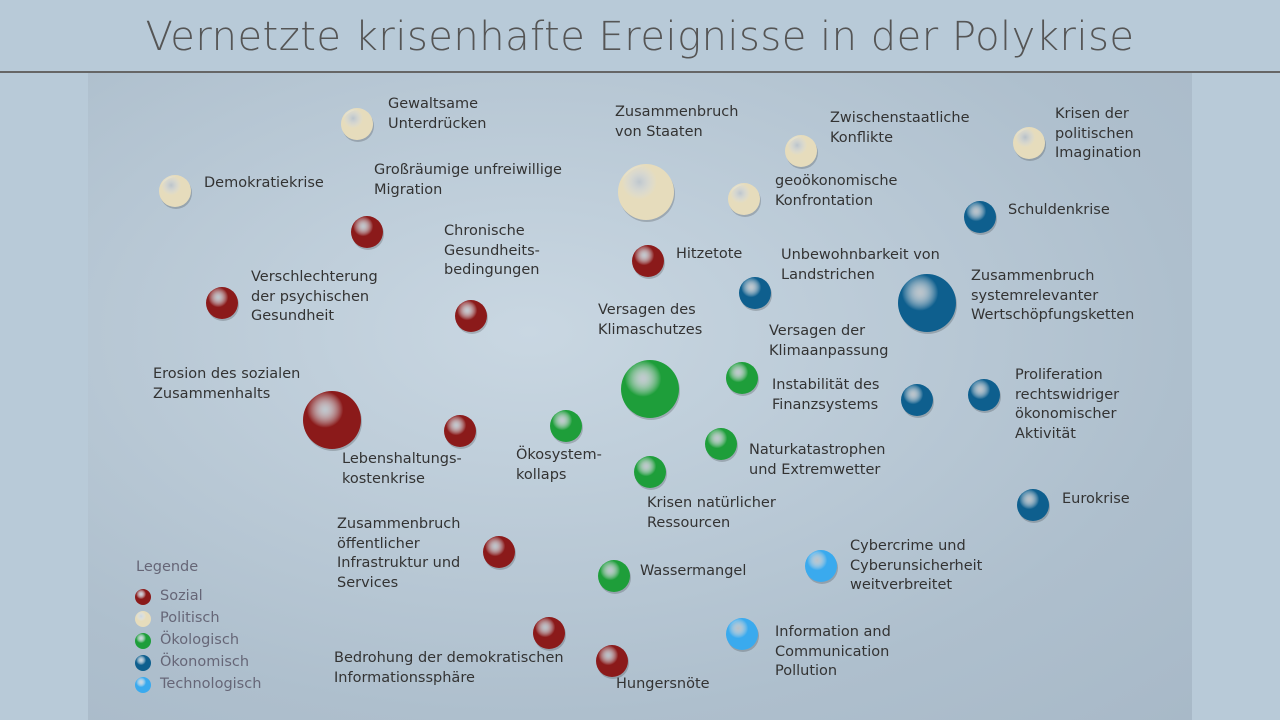  Describe the element at coordinates (264, 183) in the screenshot. I see `node-label: Demokratiekrise` at that location.